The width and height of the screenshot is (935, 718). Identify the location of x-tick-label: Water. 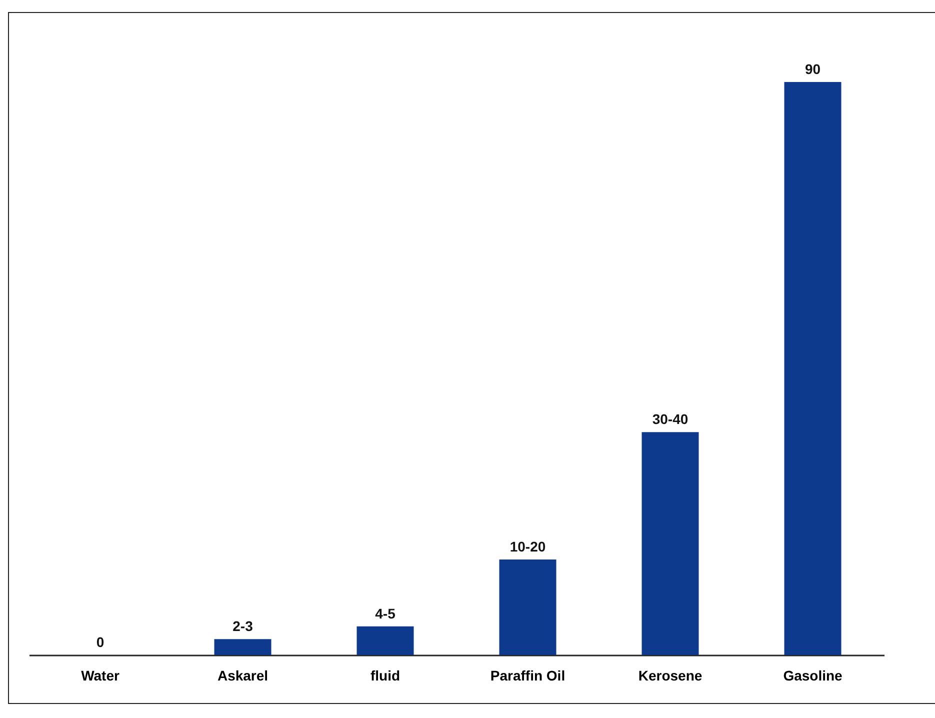
(100, 676).